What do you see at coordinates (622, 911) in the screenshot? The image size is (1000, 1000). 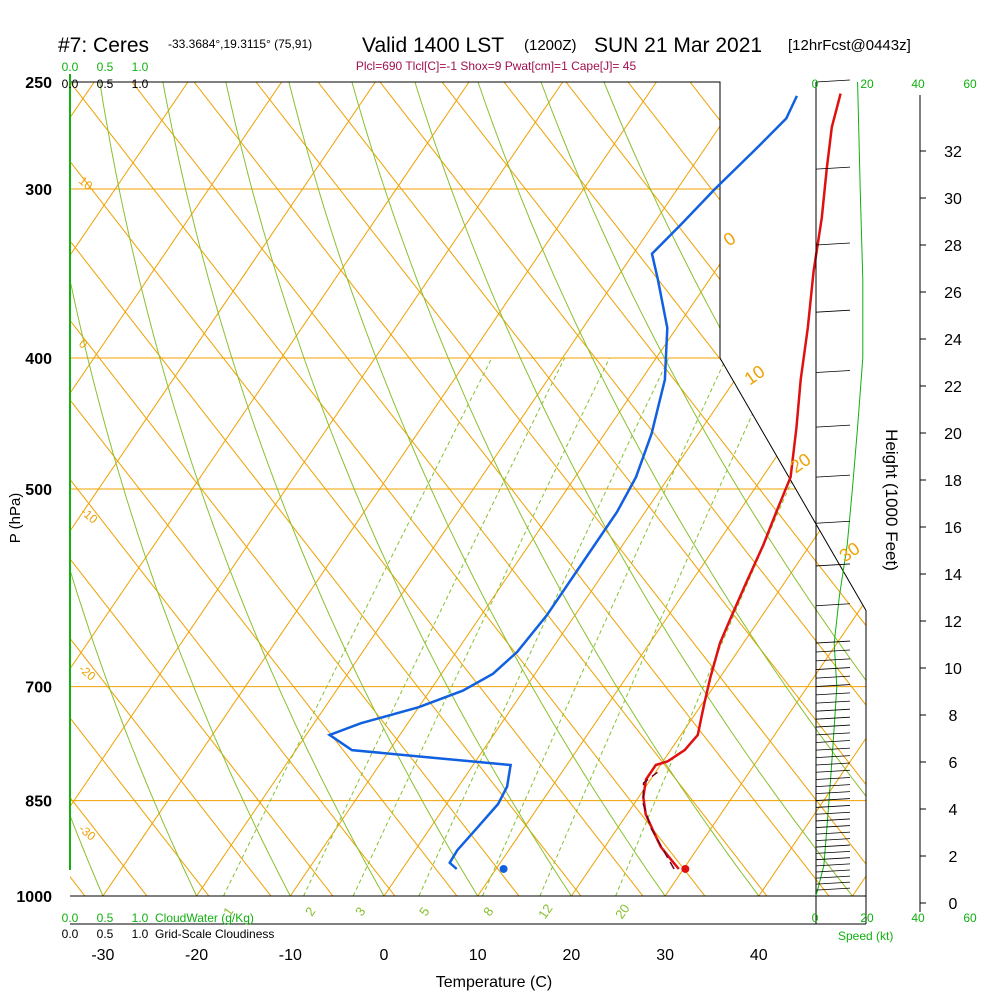 I see `mixing-ratio-label: 20` at bounding box center [622, 911].